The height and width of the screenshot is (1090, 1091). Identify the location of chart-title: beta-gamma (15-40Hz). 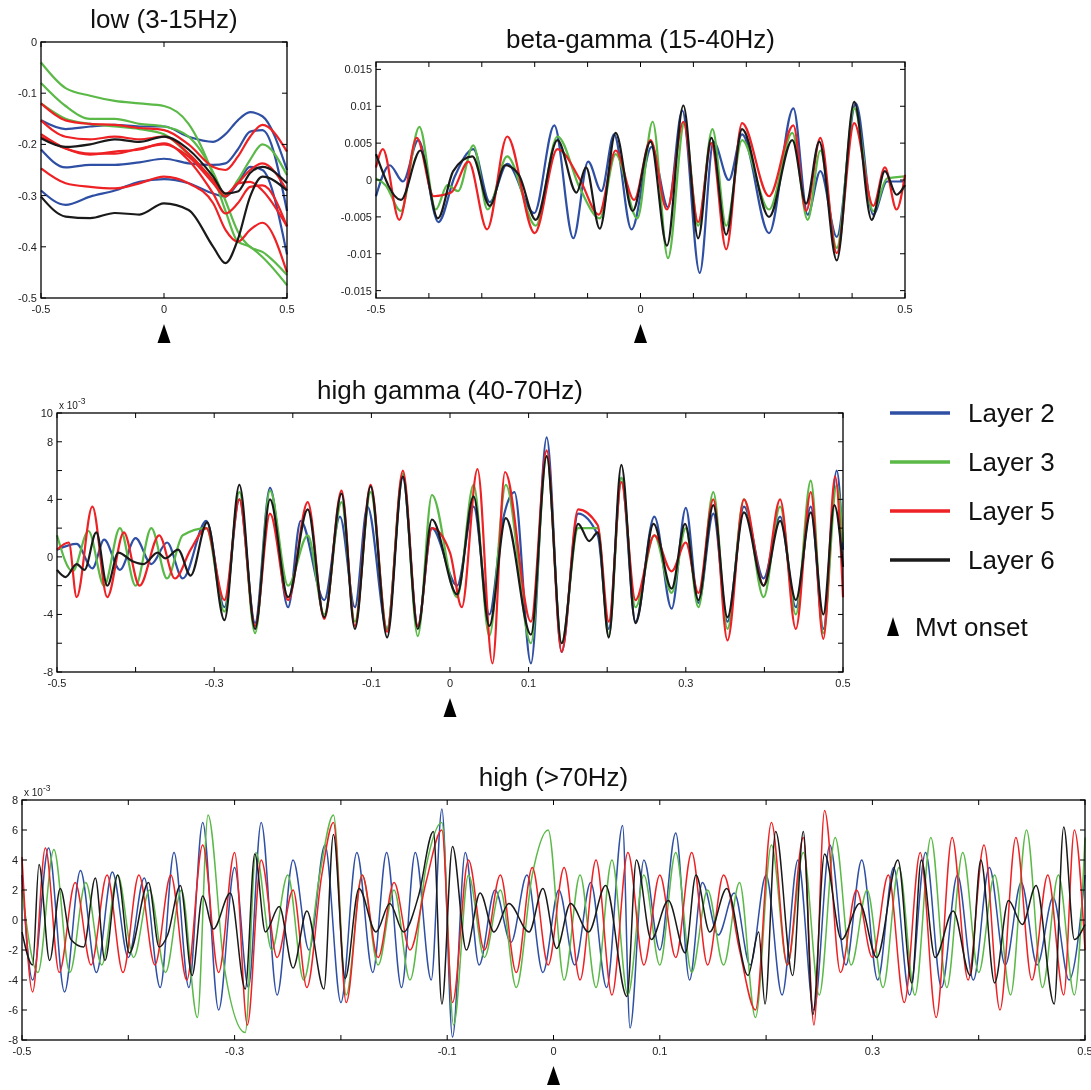
(640, 39).